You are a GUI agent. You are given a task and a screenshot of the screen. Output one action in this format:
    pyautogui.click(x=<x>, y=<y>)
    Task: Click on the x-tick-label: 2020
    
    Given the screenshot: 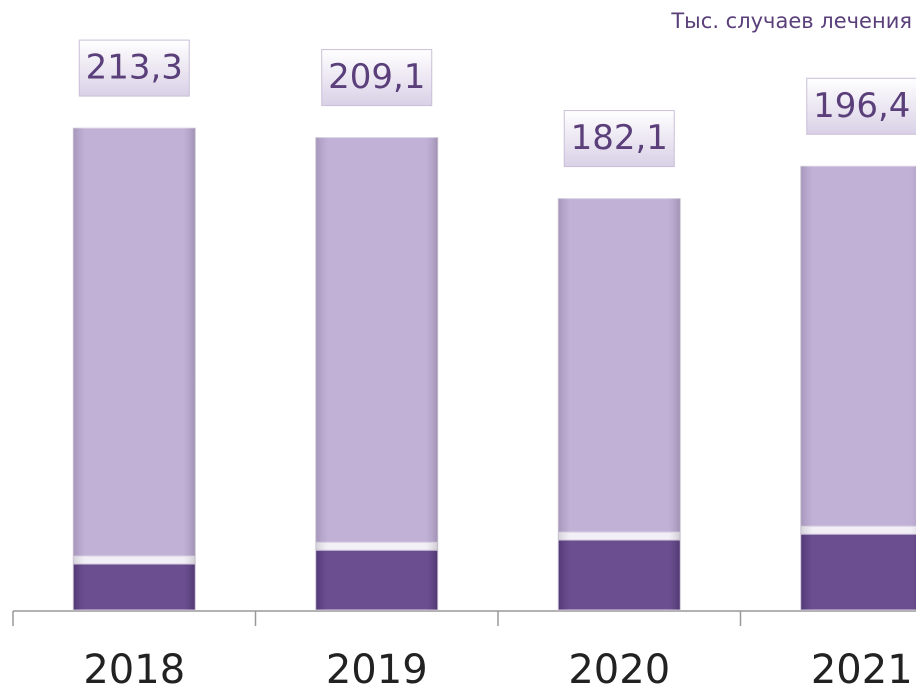 What is the action you would take?
    pyautogui.click(x=619, y=669)
    